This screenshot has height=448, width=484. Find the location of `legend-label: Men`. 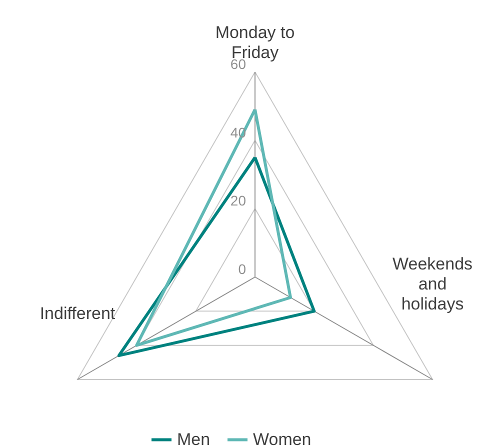

legend-label: Men is located at coordinates (193, 439).